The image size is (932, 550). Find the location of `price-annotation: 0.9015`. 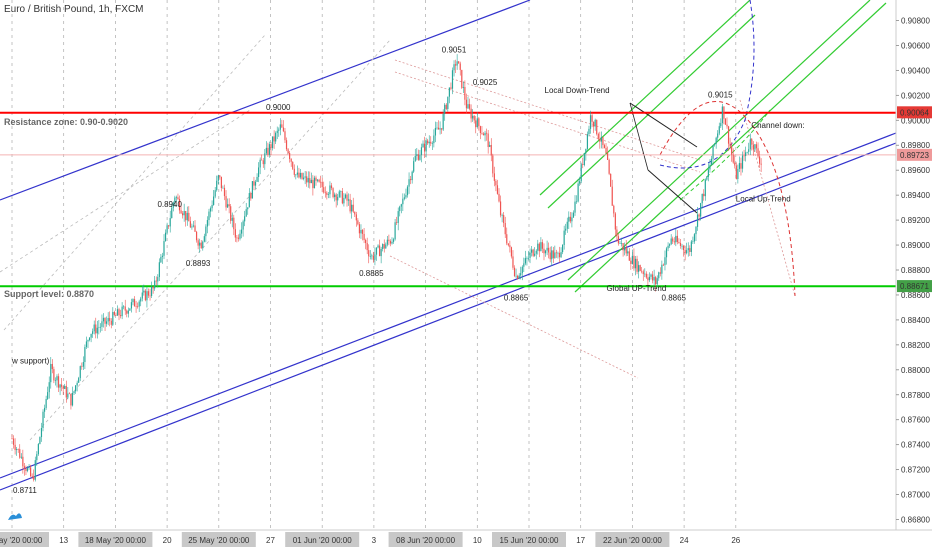

price-annotation: 0.9015 is located at coordinates (720, 95).